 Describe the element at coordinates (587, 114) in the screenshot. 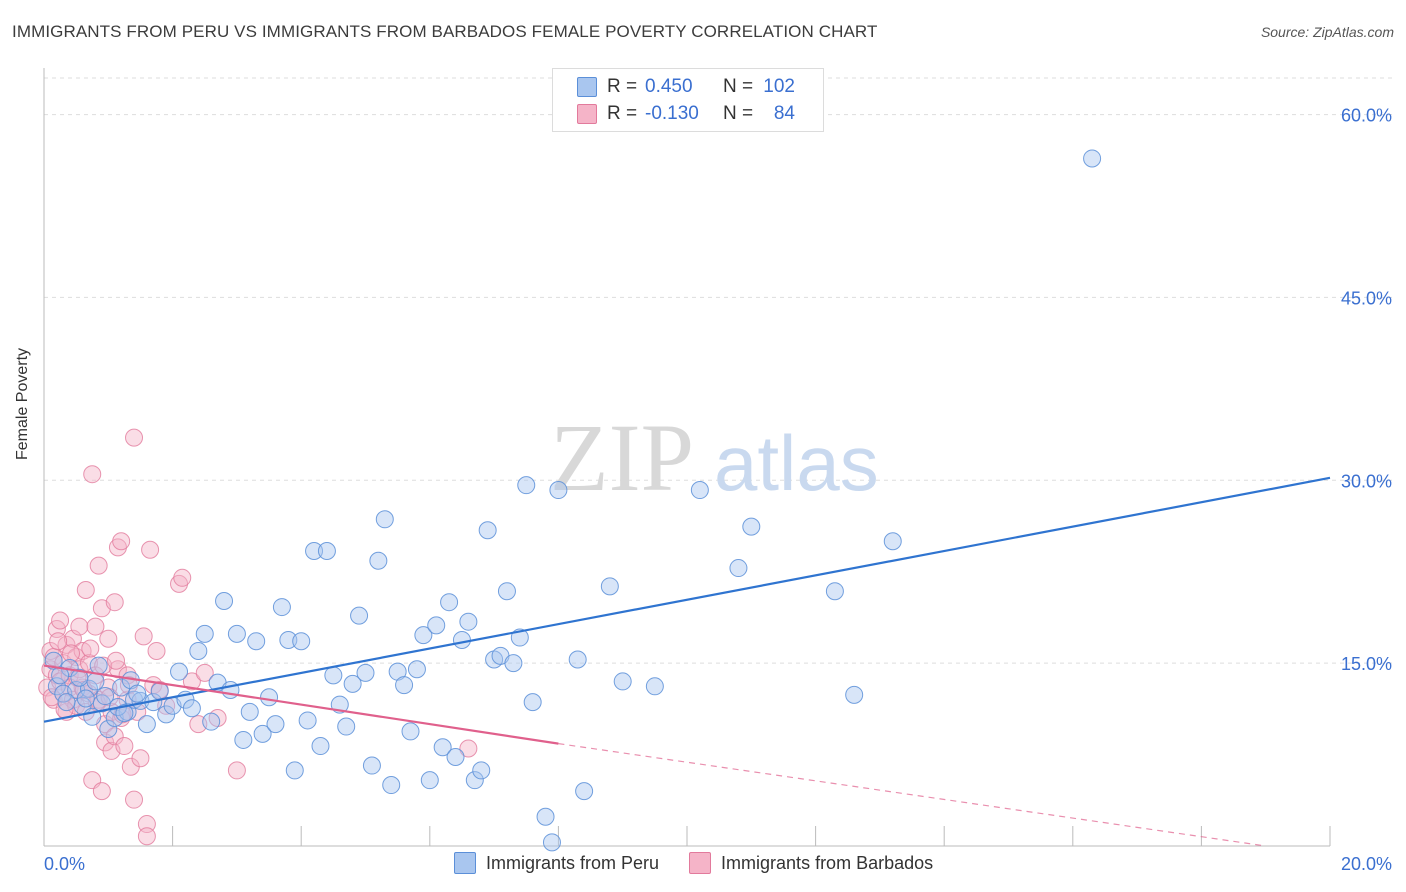

I see `barbados-swatch` at that location.